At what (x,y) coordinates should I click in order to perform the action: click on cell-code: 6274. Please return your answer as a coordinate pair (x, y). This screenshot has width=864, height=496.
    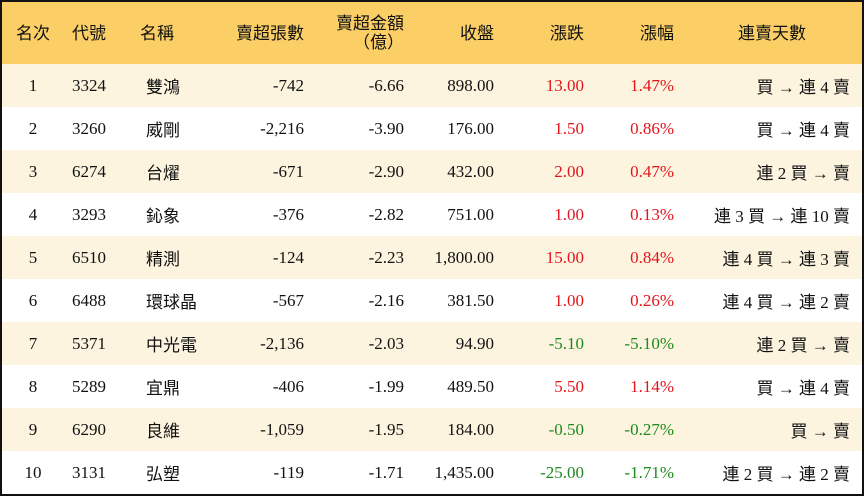
    Looking at the image, I should click on (98, 171).